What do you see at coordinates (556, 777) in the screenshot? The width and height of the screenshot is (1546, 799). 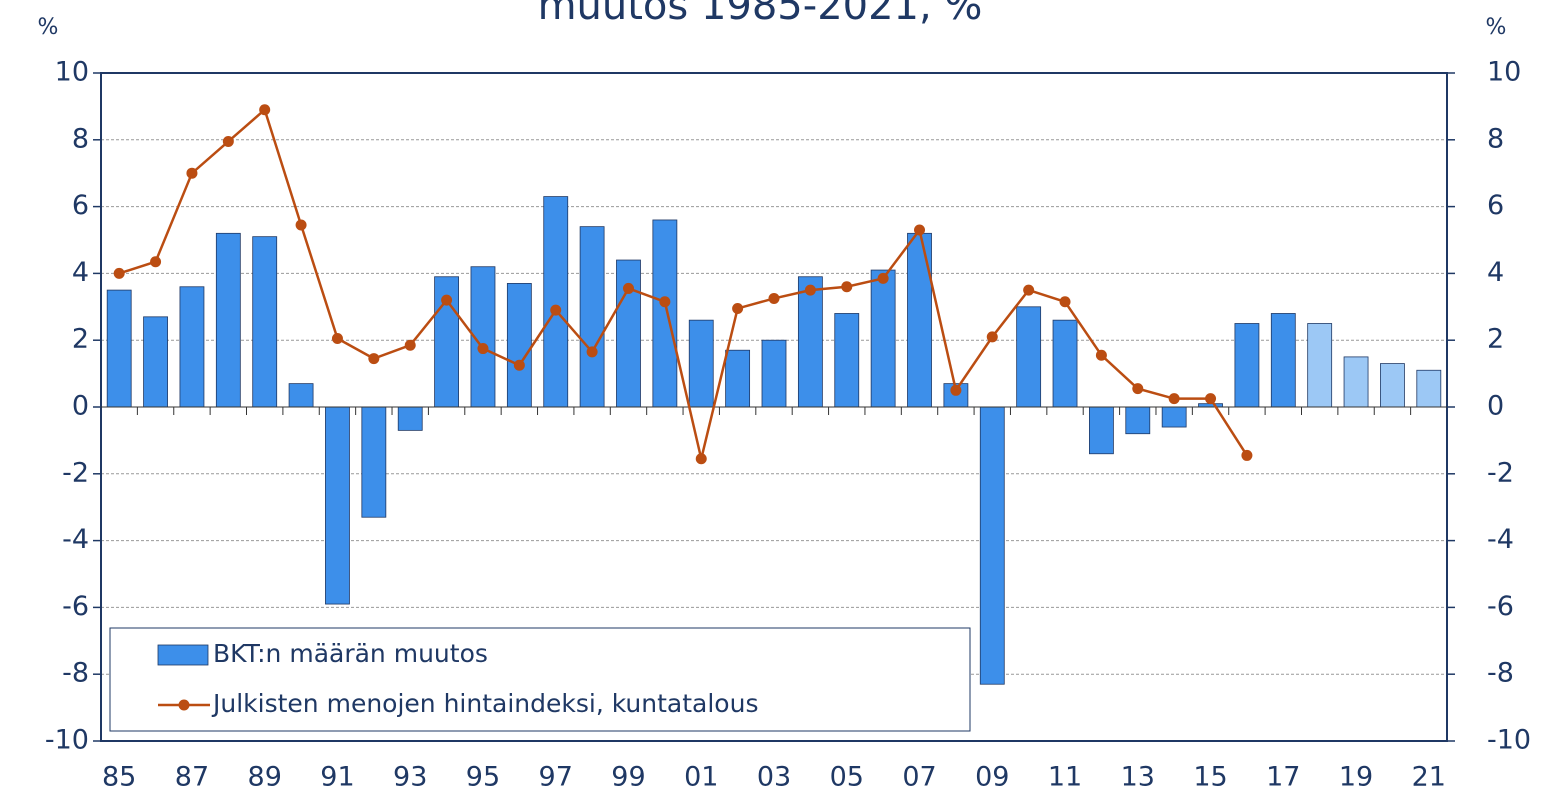 I see `x-tick-label: 97` at bounding box center [556, 777].